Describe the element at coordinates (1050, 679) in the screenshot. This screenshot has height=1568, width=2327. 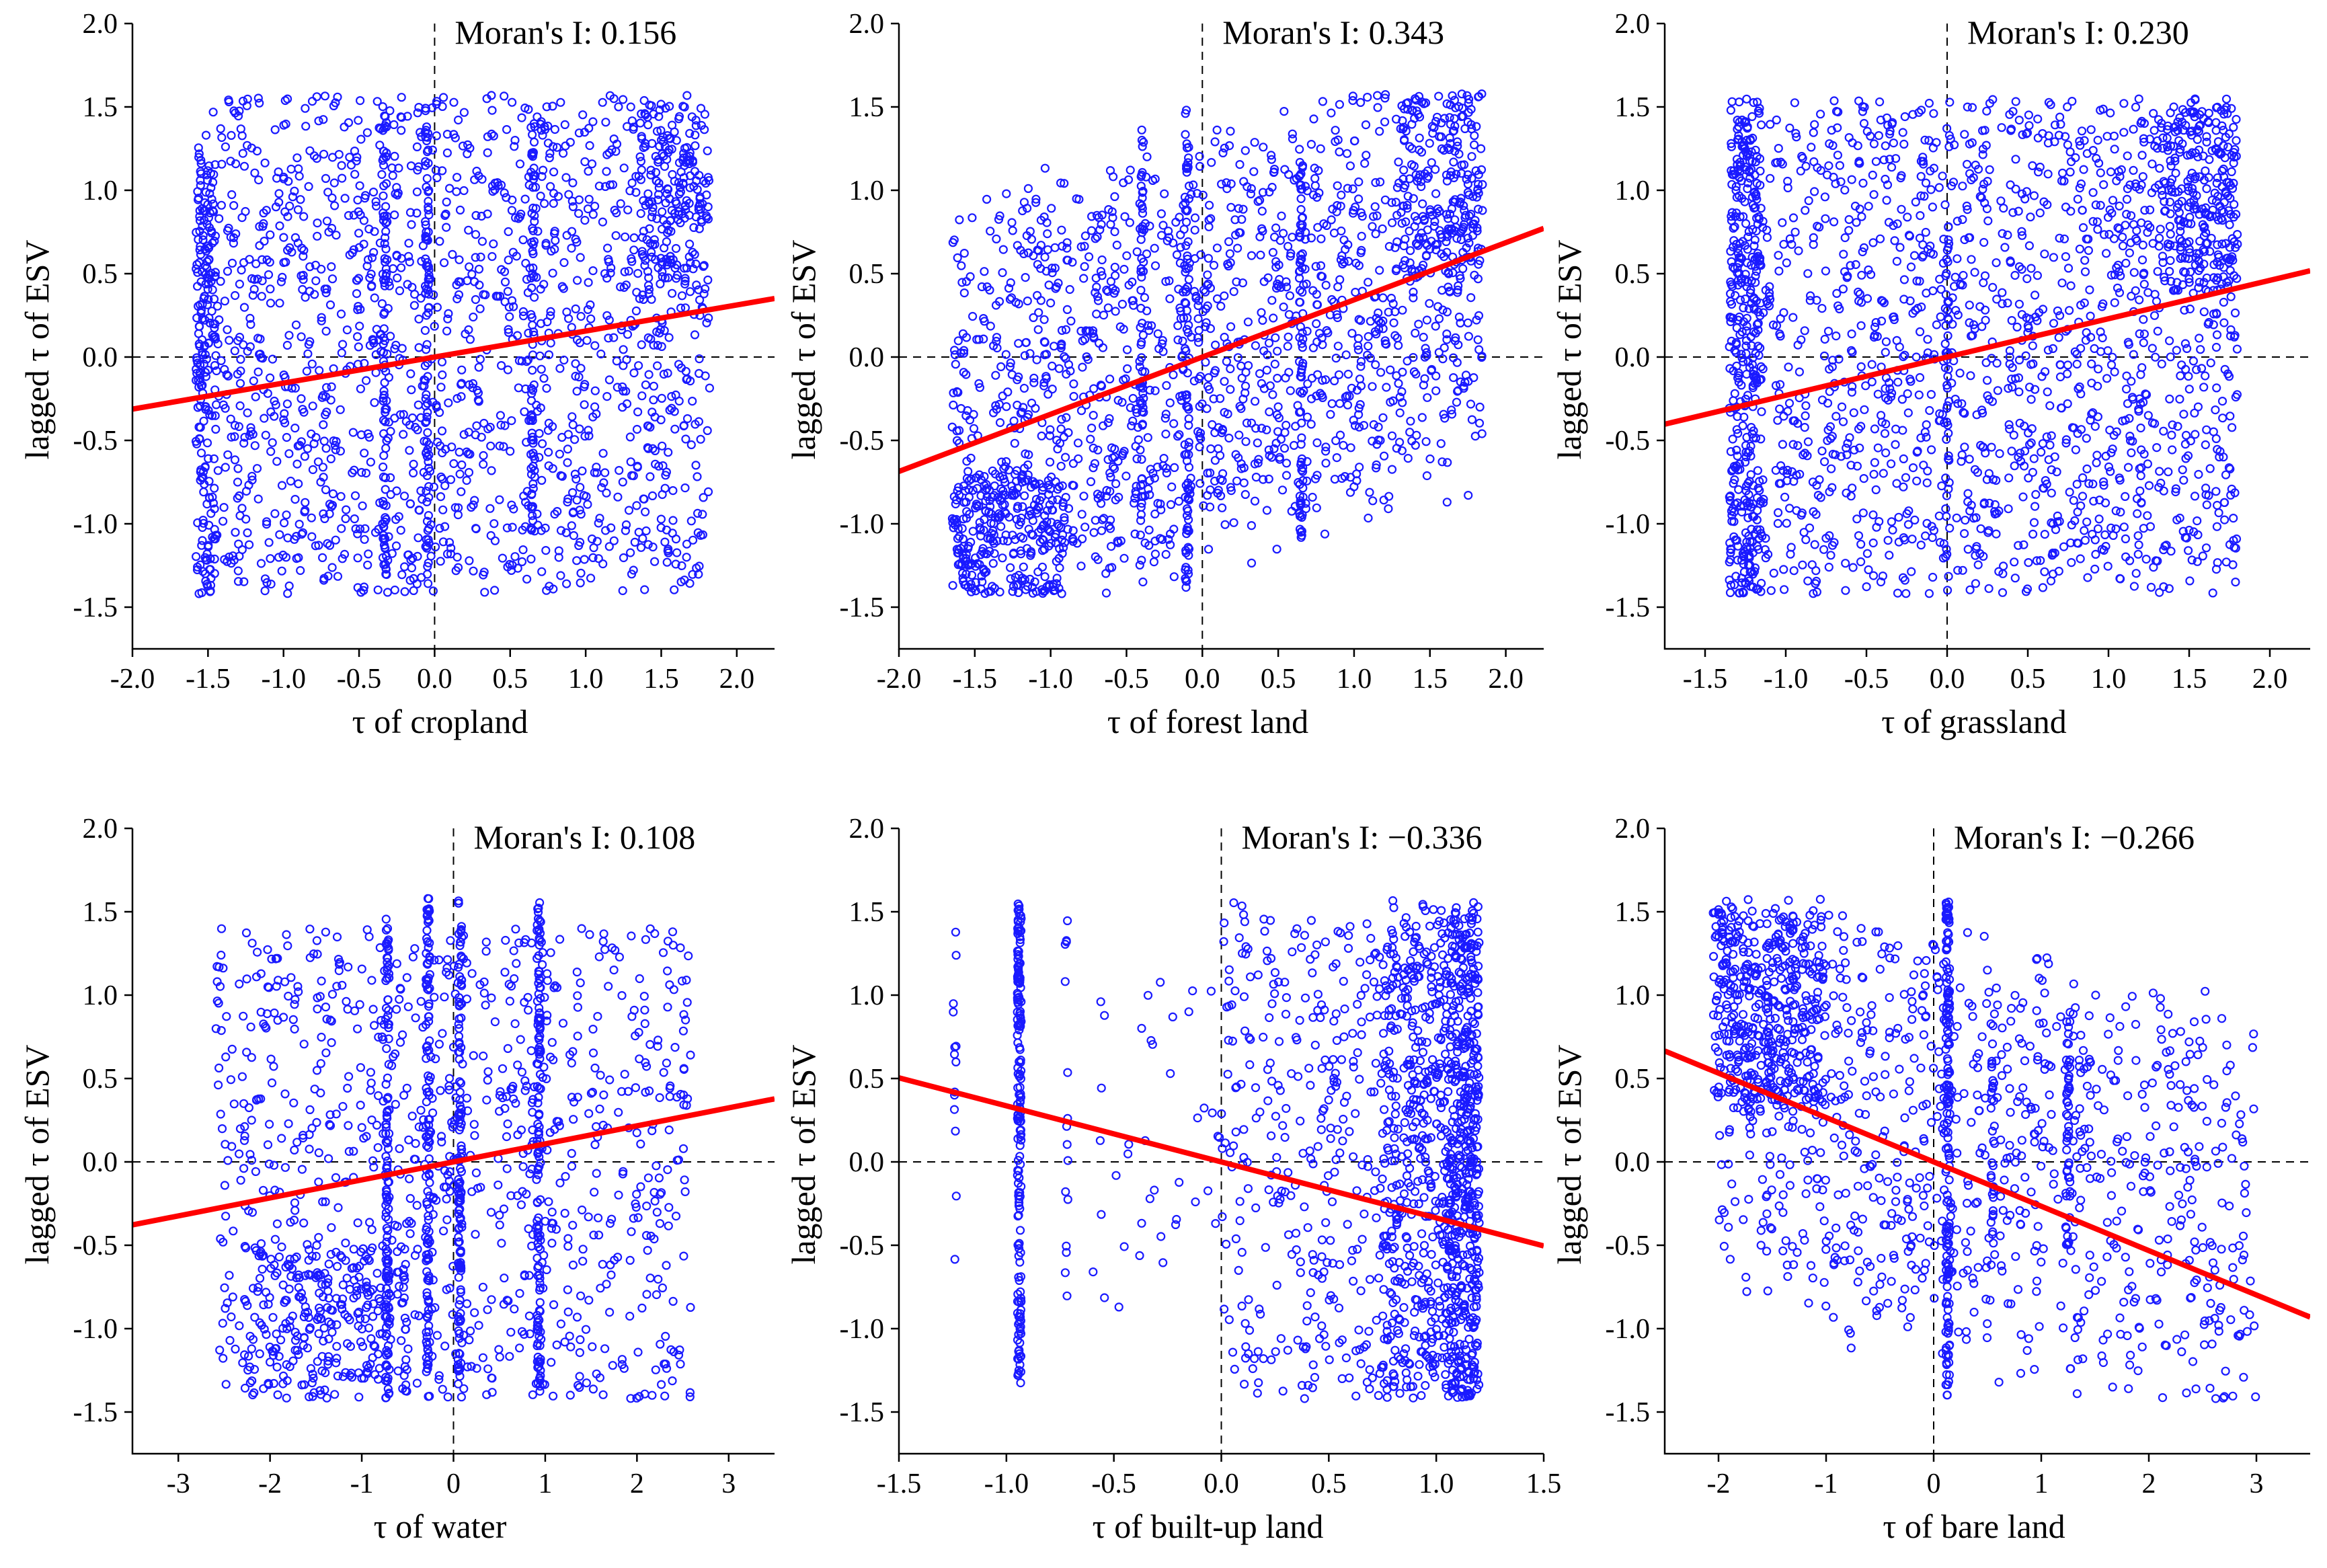
I see `x-tick-label: -1.0` at that location.